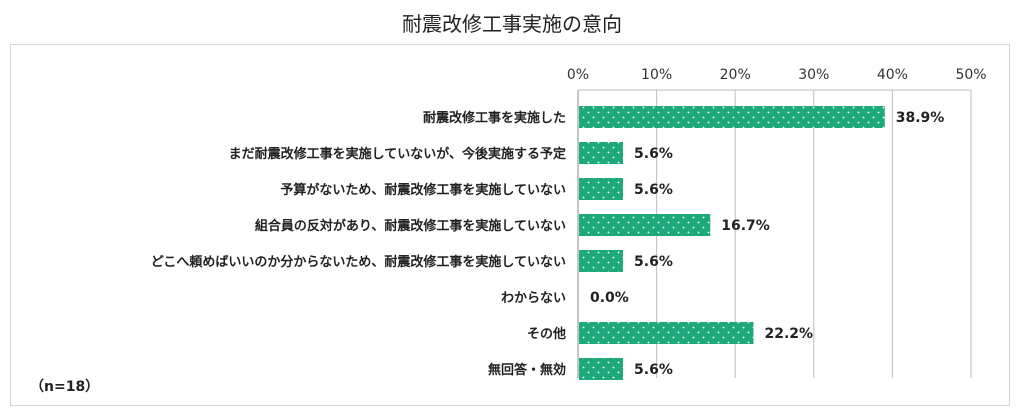 The image size is (1024, 417). I want to click on category-label: 予算がないため、耐震改修工事を実施していない, so click(423, 190).